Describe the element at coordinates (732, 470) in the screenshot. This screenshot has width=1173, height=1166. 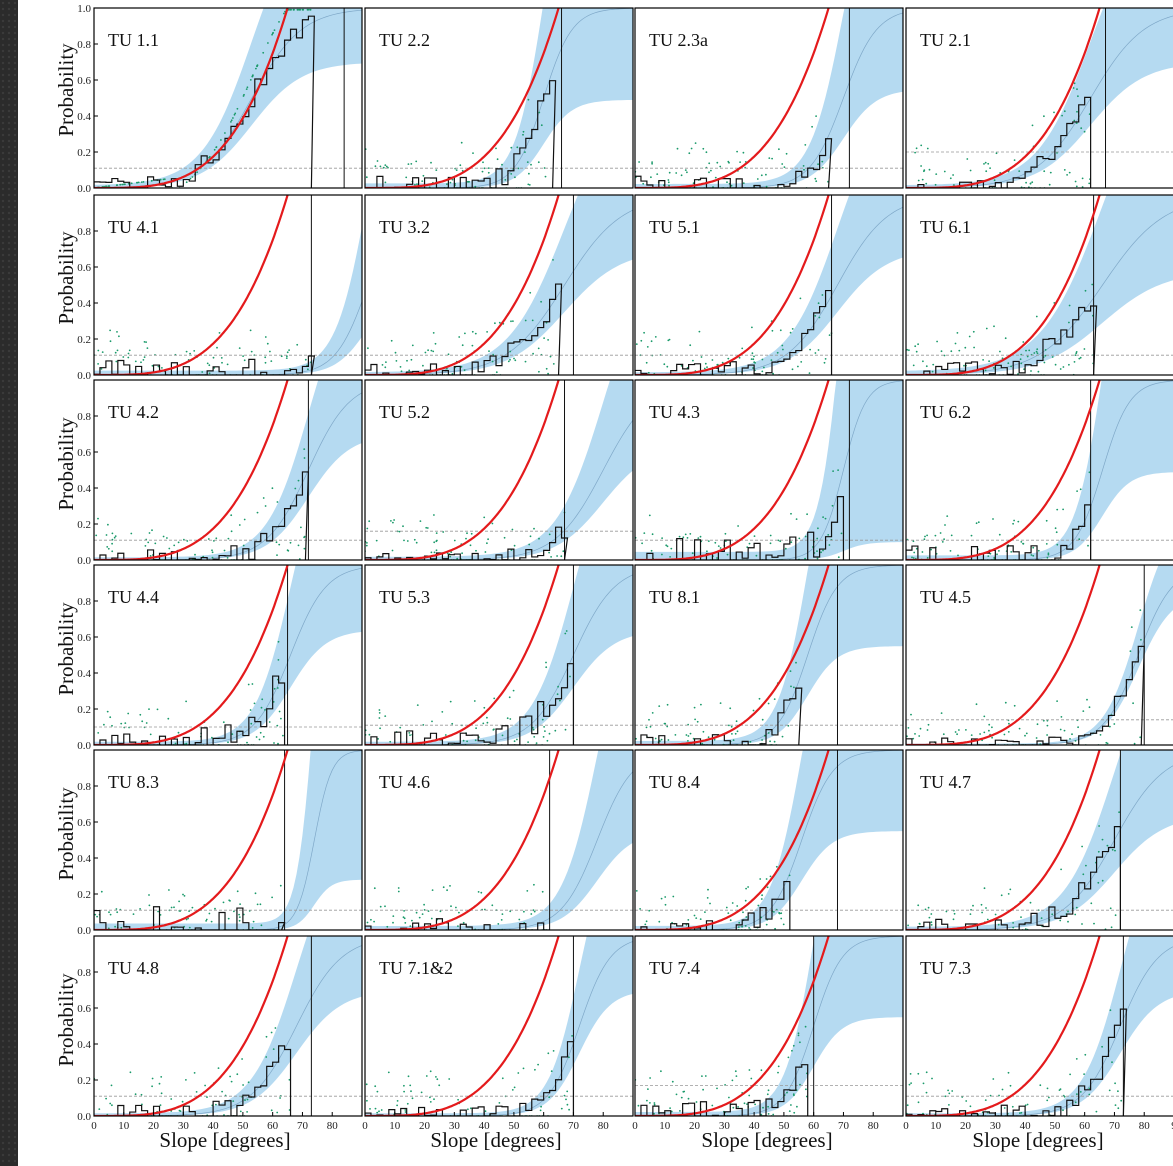
I see `model-curve` at that location.